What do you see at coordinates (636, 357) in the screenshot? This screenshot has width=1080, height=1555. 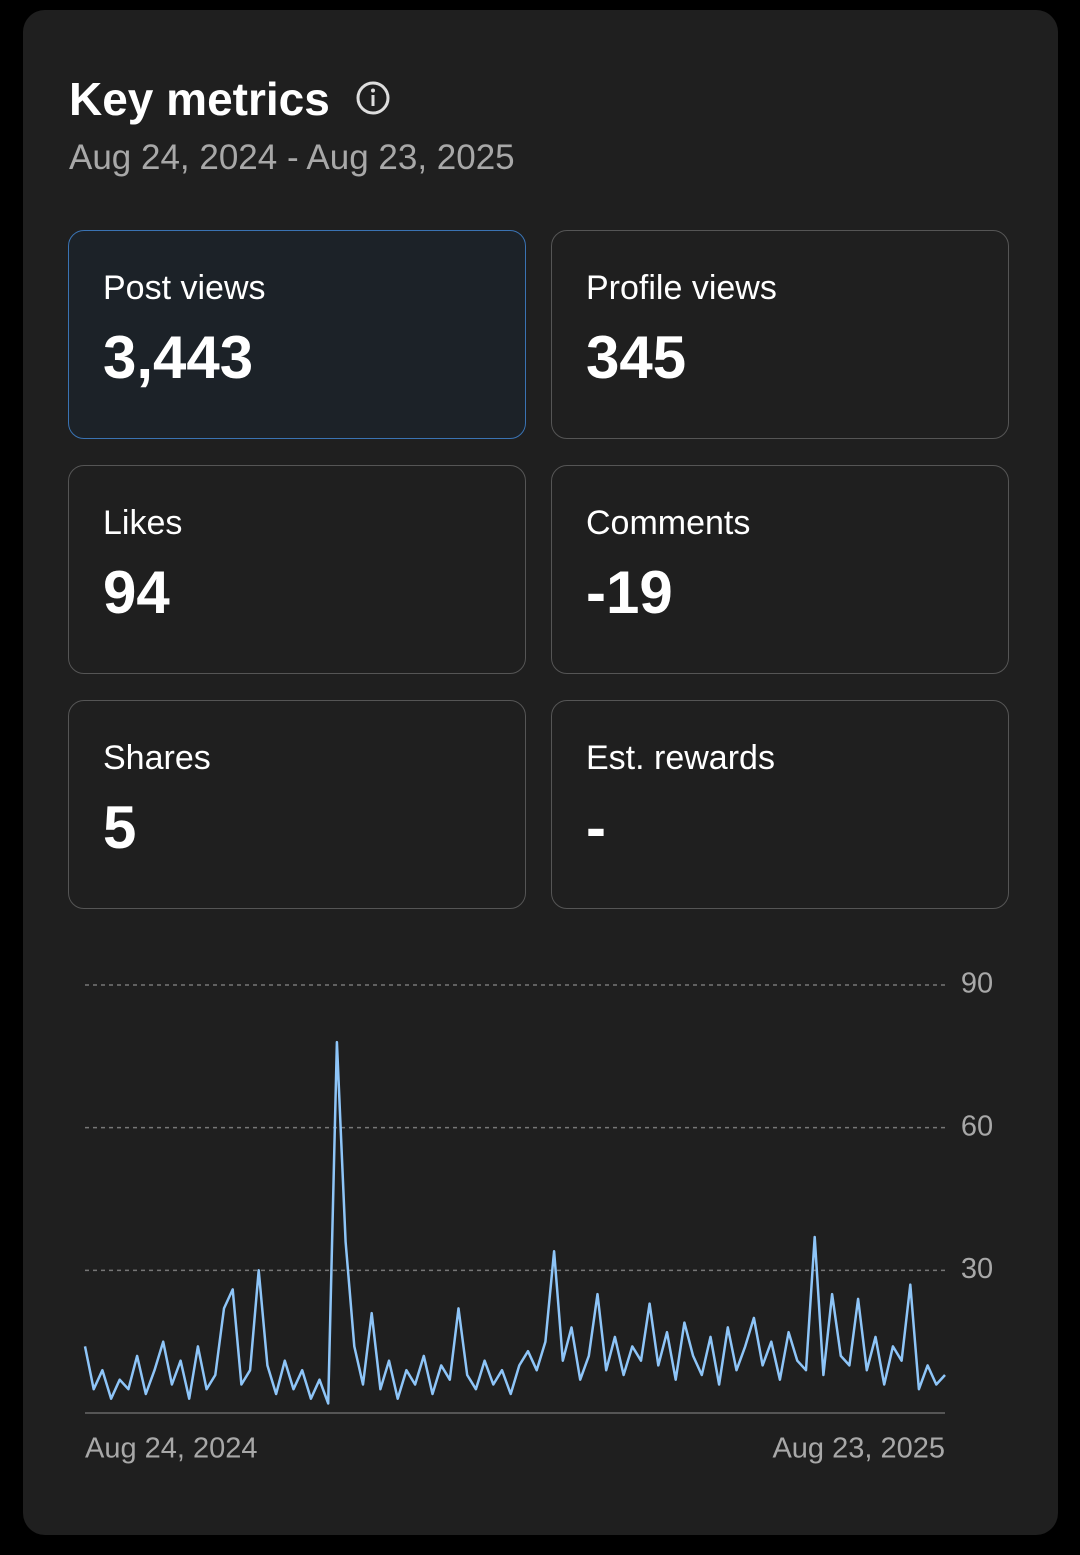 I see `metric-value: 345` at bounding box center [636, 357].